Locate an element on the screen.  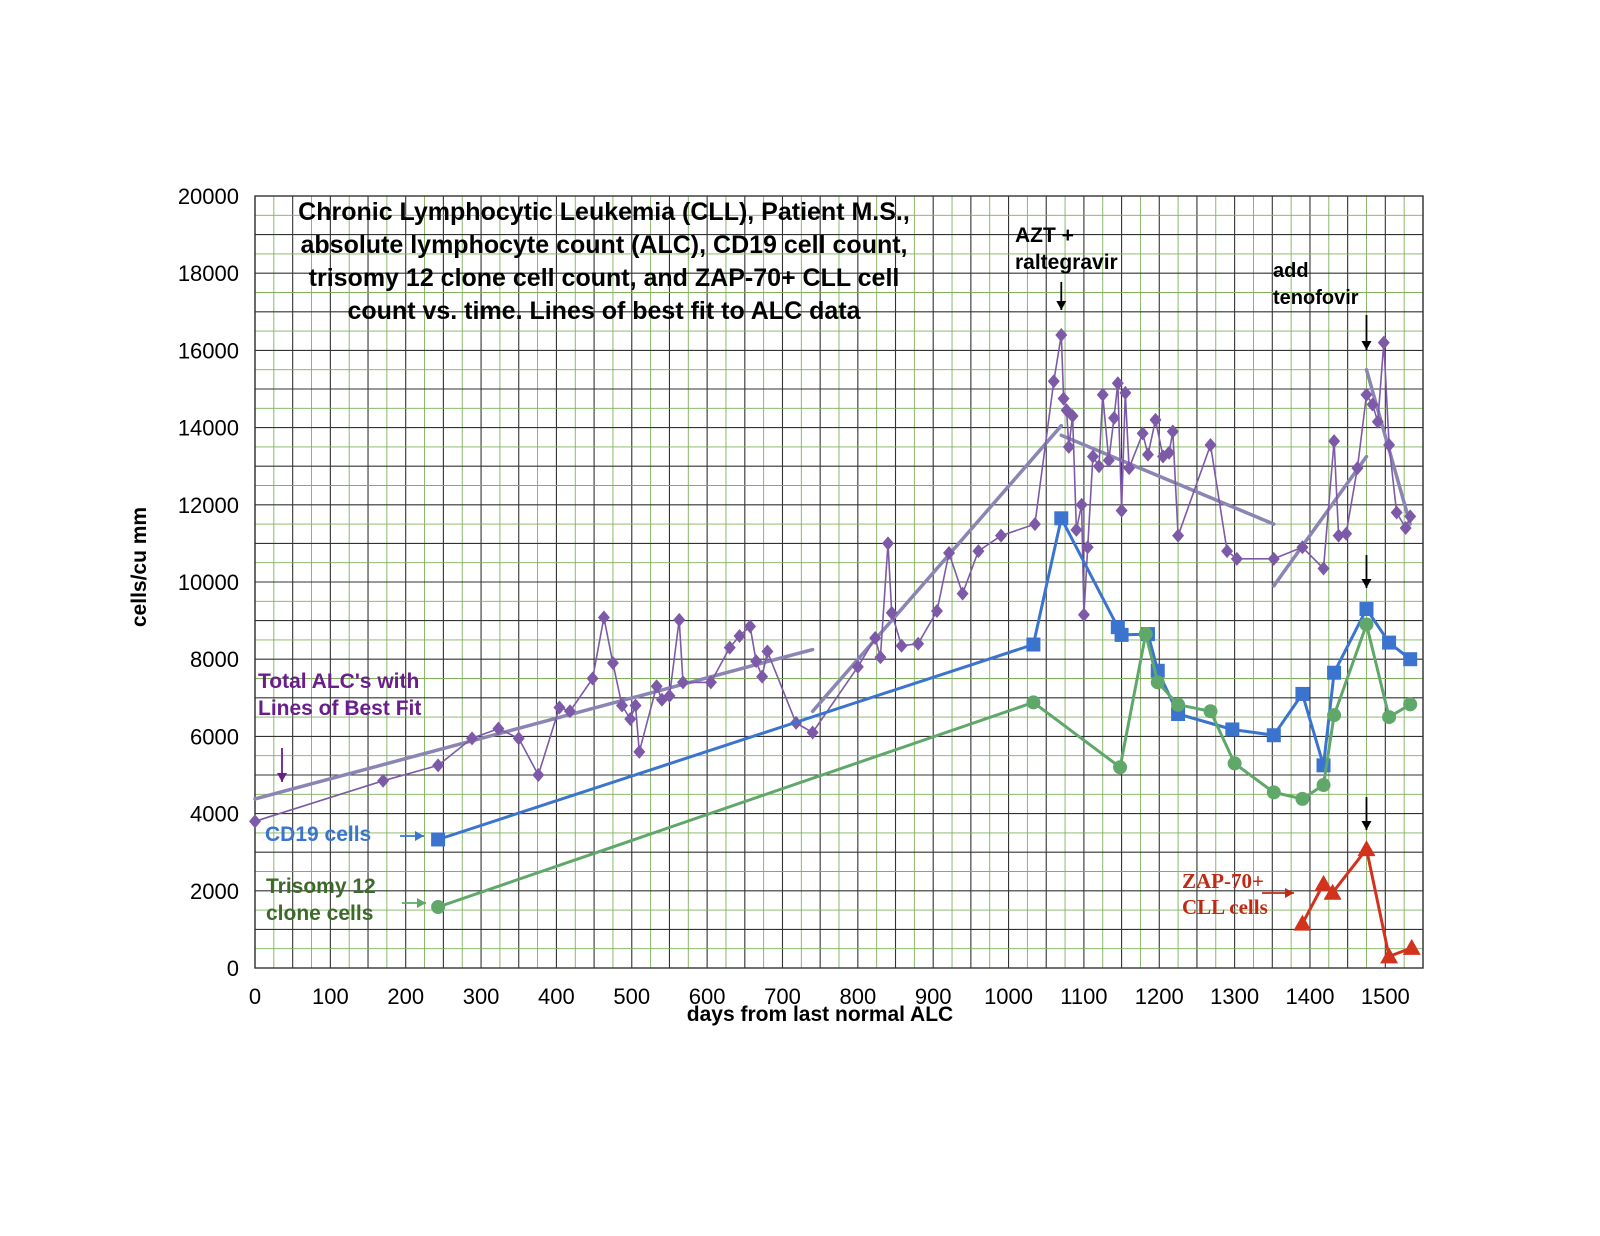
annotation-line: ZAP-70+ is located at coordinates (1223, 881).